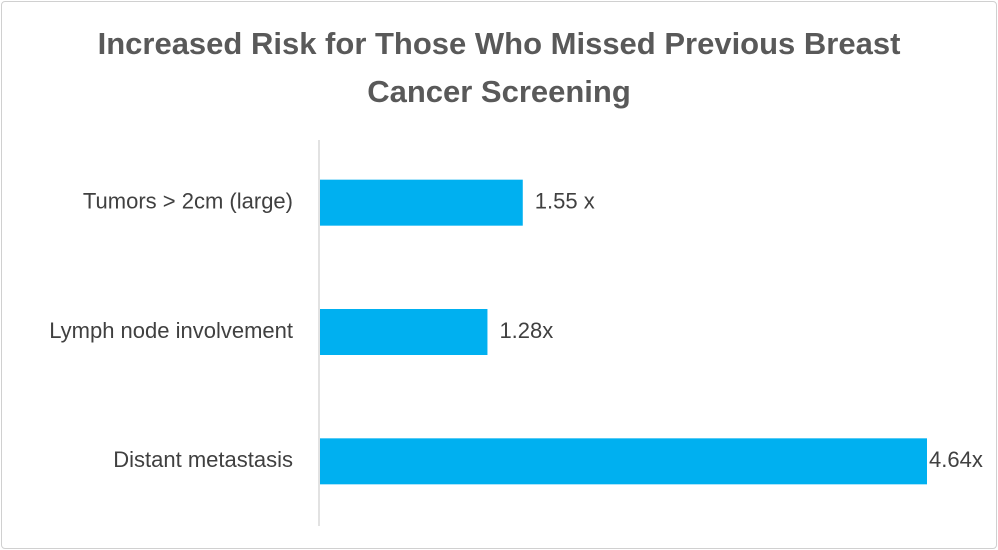 The height and width of the screenshot is (550, 998). I want to click on data-label: 4.64x, so click(956, 459).